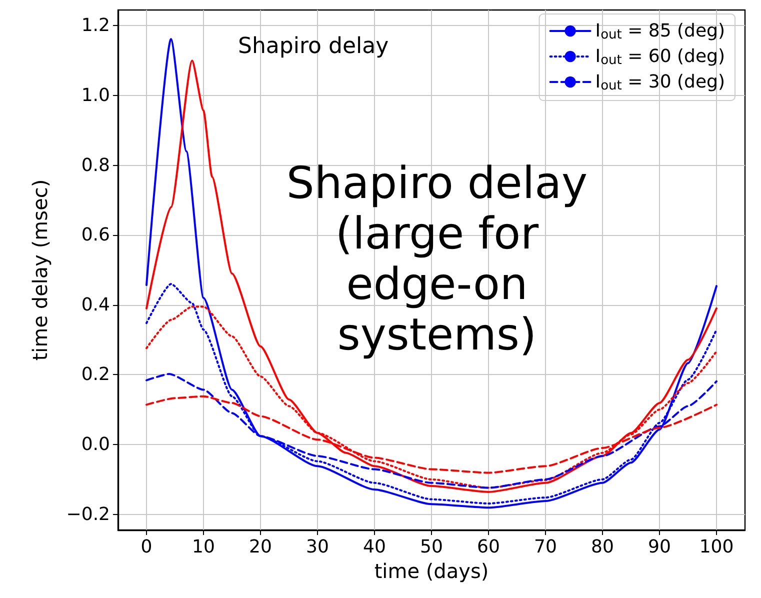  I want to click on x-tick-label: 70, so click(545, 547).